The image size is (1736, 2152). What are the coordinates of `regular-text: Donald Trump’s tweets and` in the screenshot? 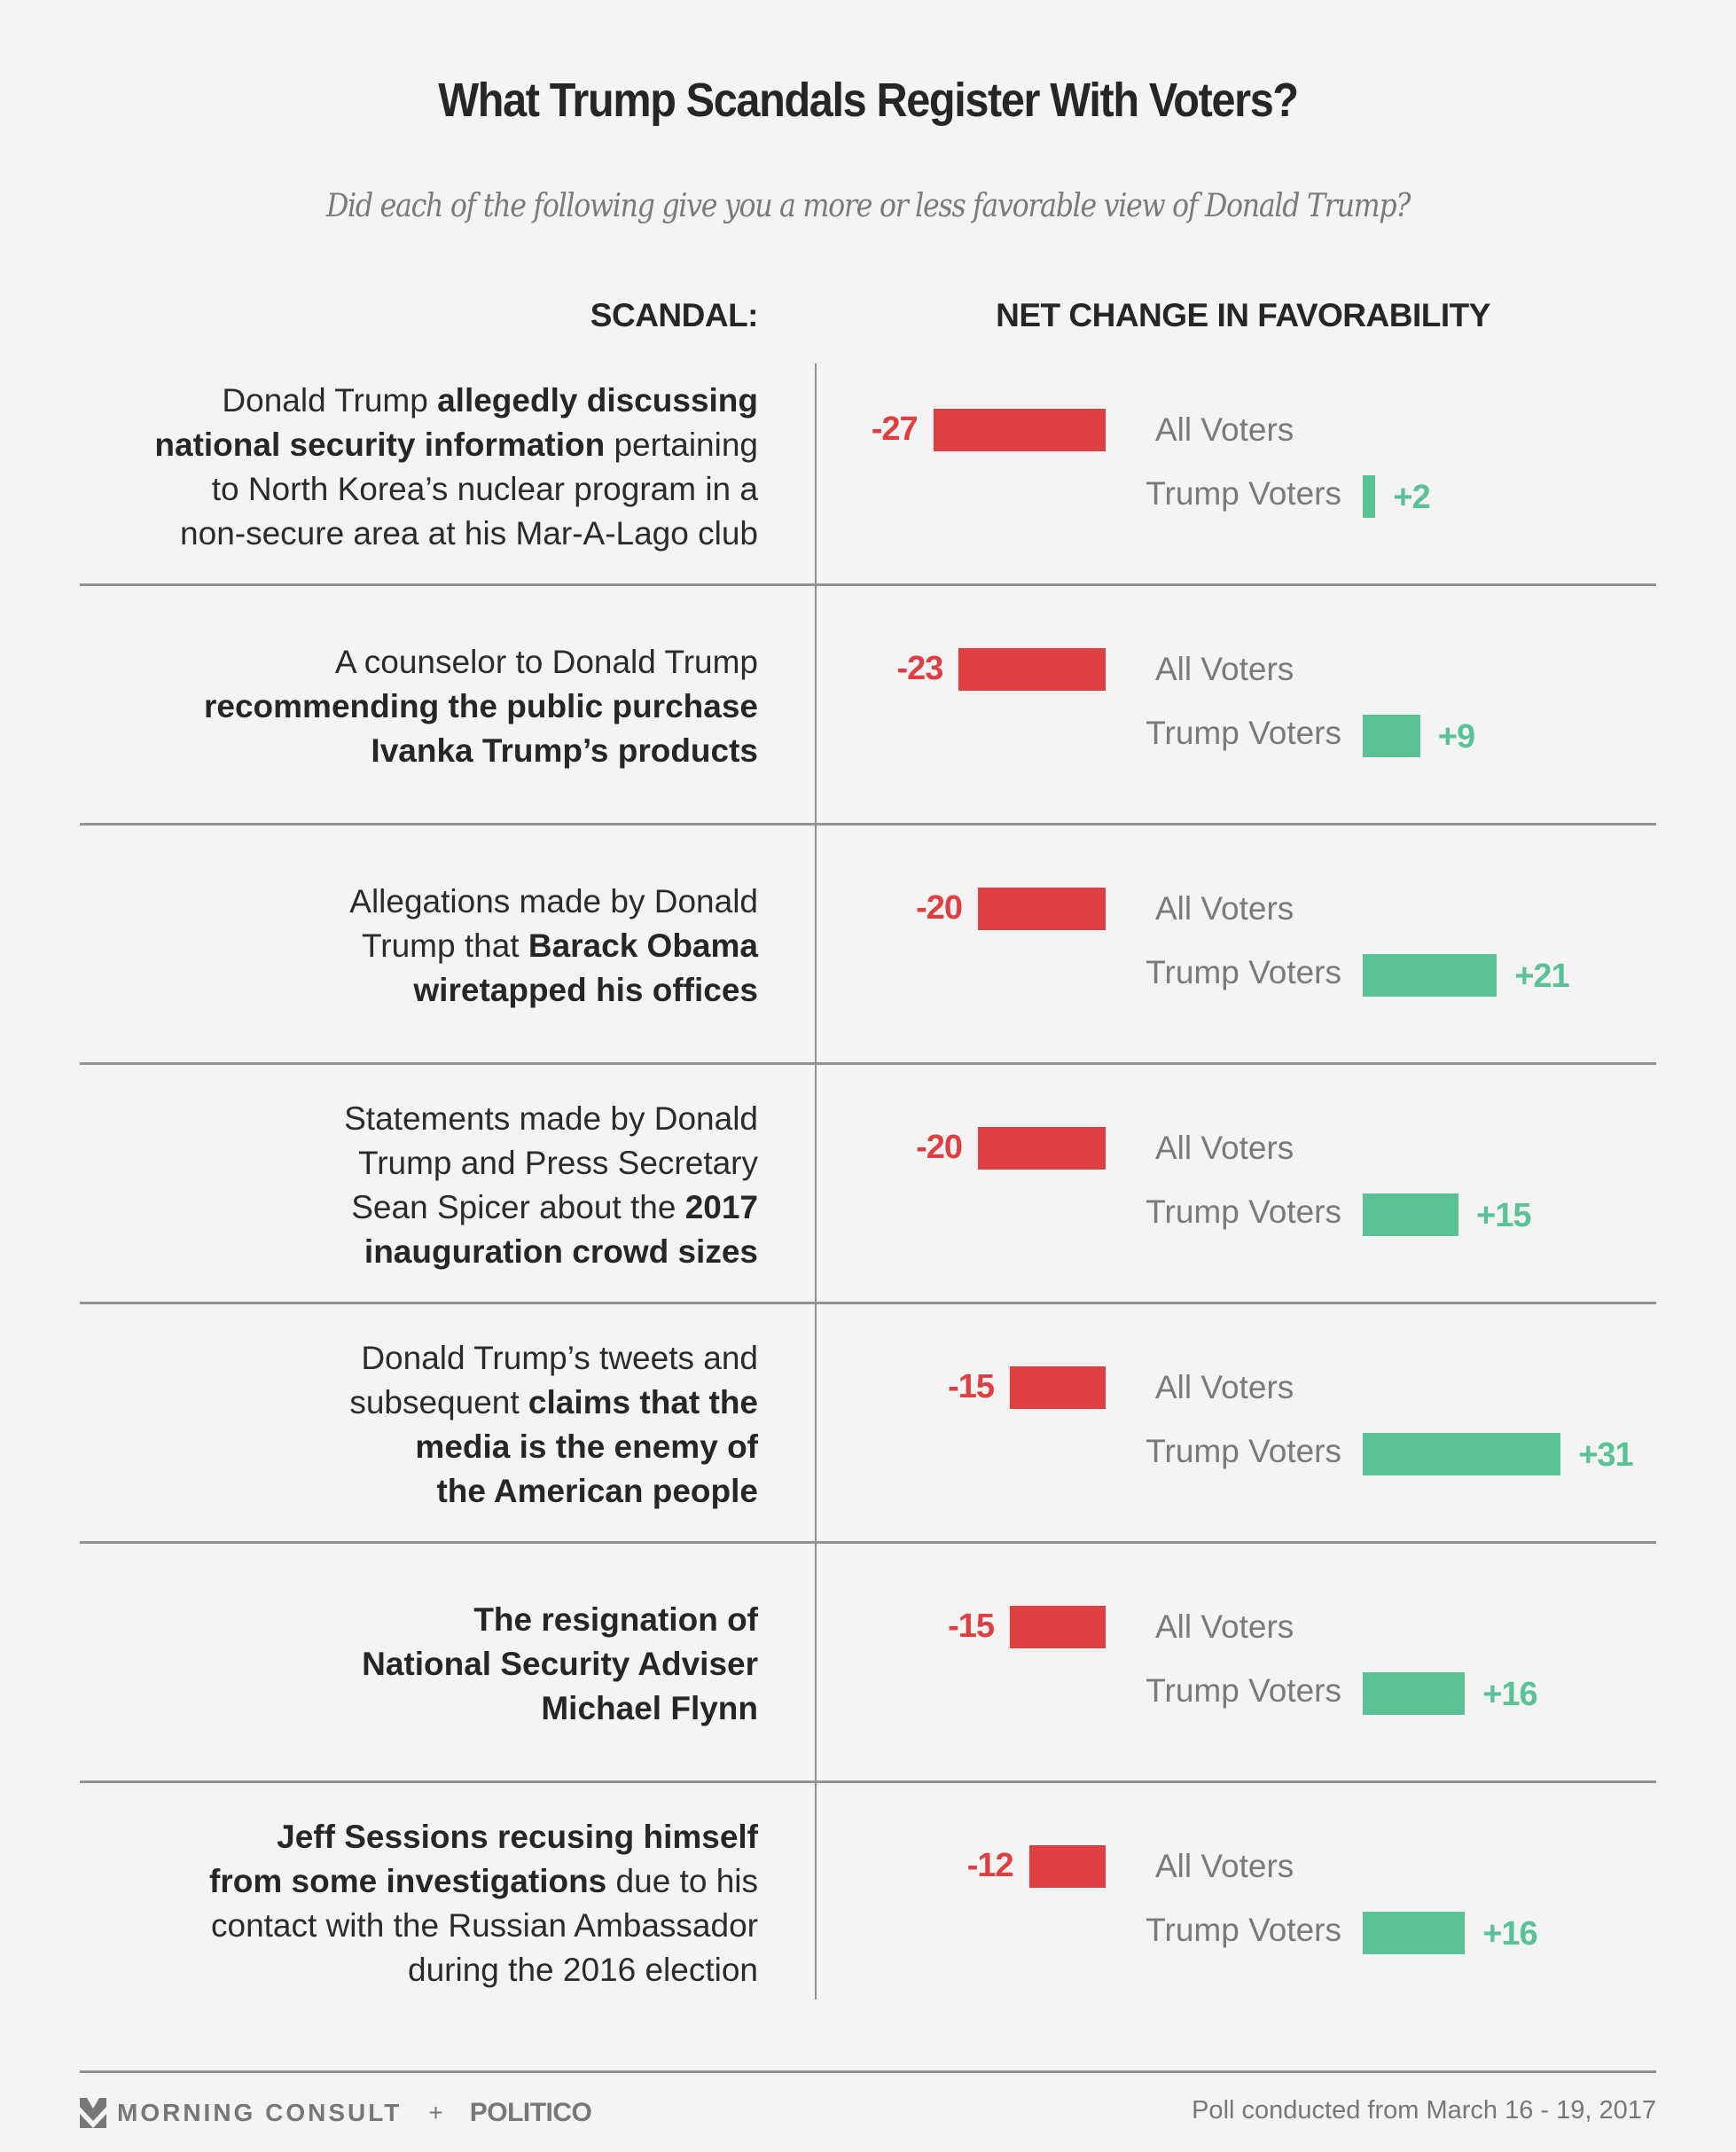 It's located at (559, 1358).